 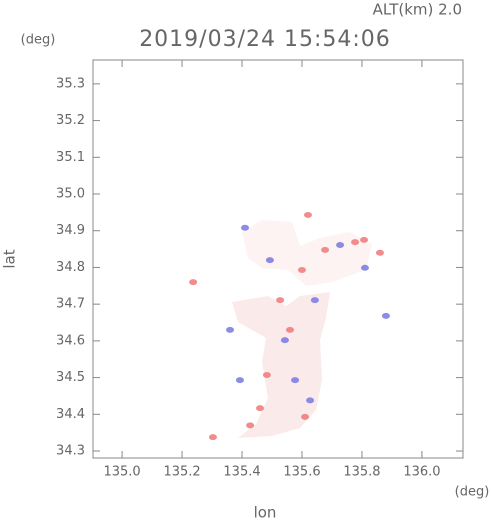 What do you see at coordinates (70, 304) in the screenshot?
I see `y-tick-label: 34.7` at bounding box center [70, 304].